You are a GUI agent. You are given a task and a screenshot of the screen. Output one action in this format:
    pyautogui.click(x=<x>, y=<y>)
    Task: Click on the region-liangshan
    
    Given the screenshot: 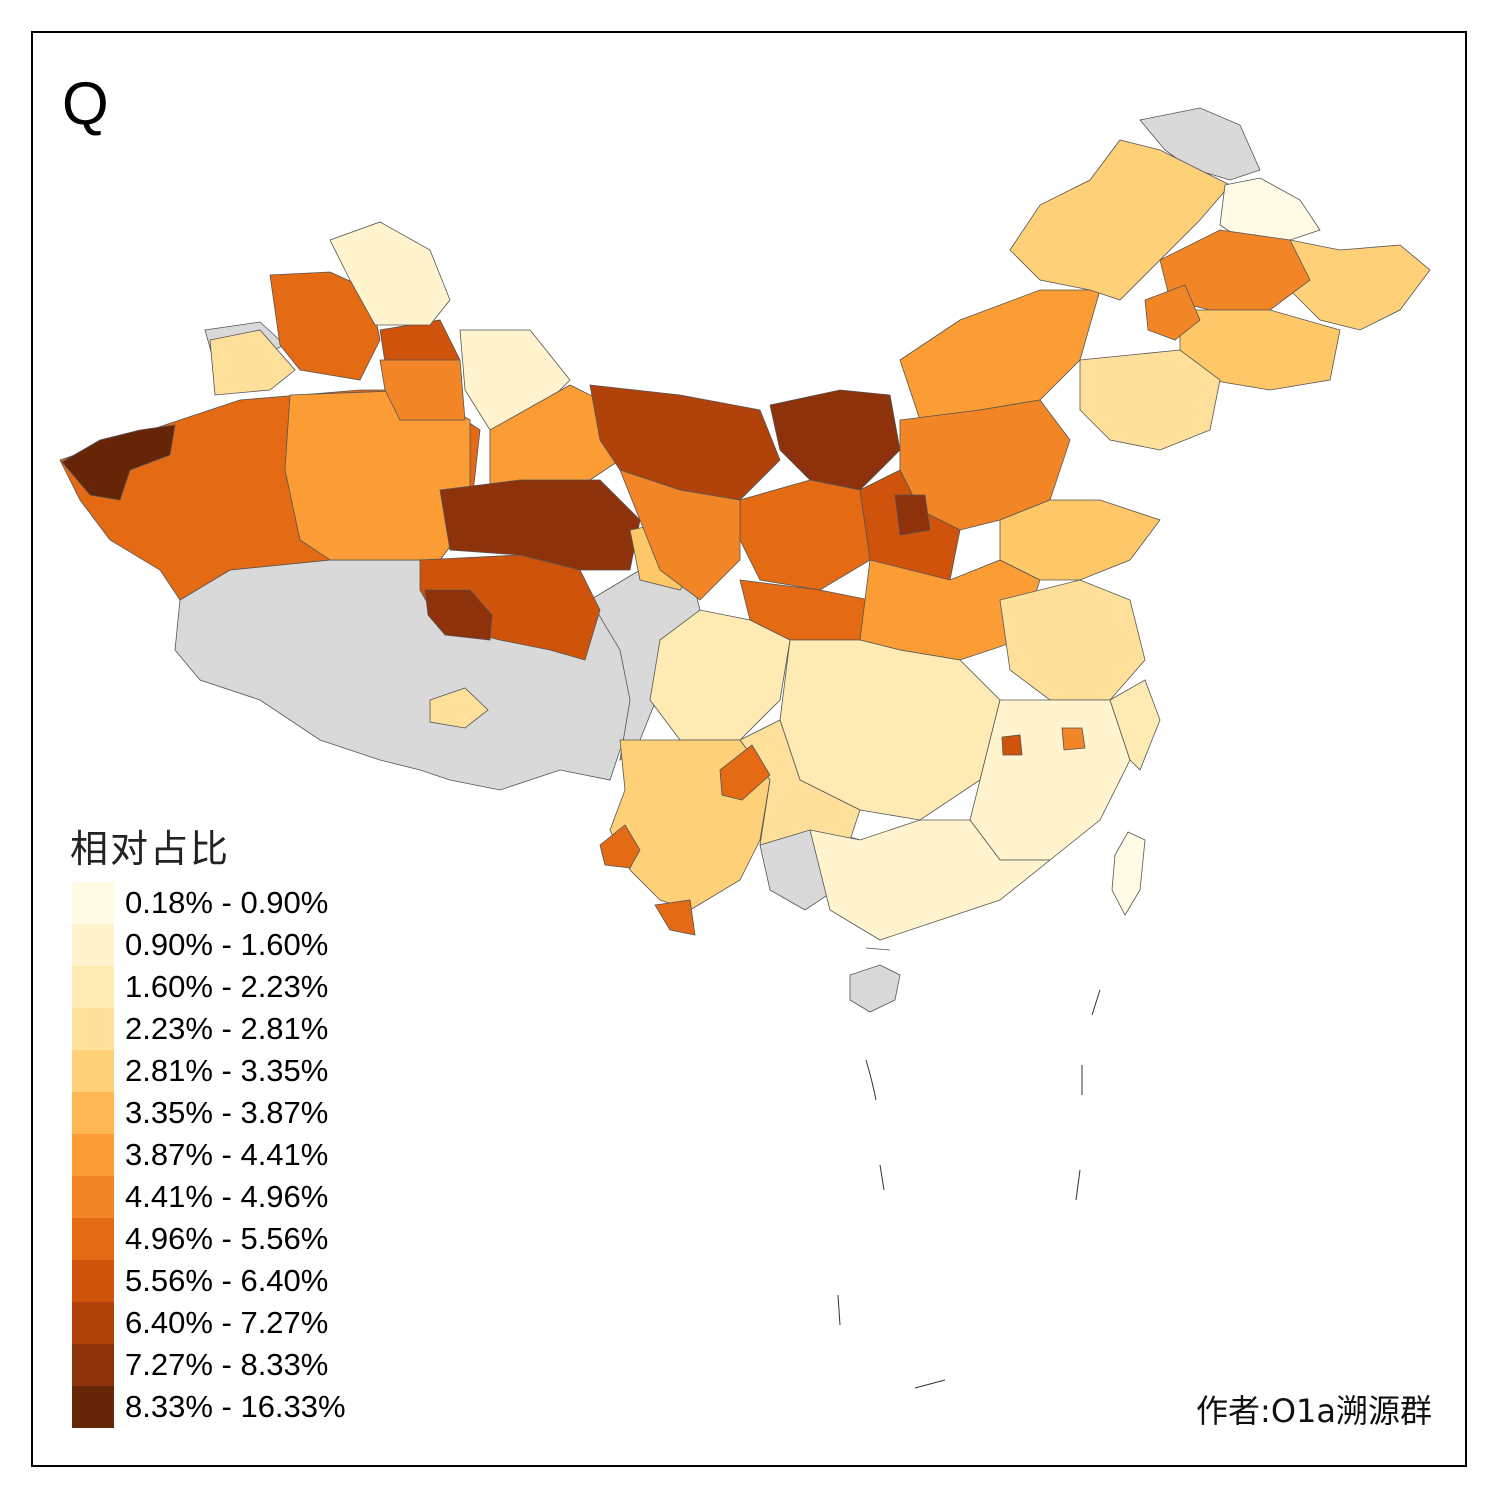 What is the action you would take?
    pyautogui.click(x=745, y=772)
    